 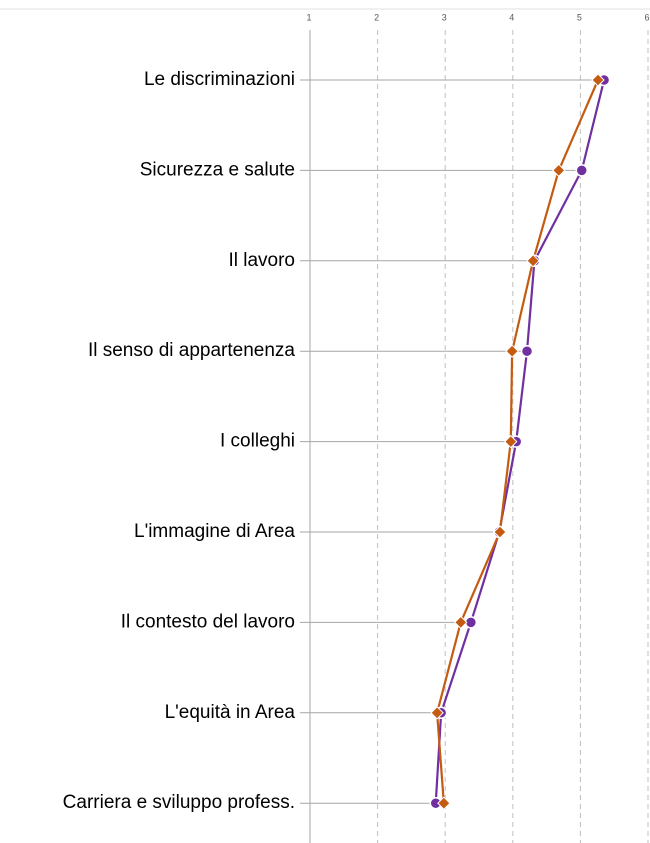 What do you see at coordinates (579, 17) in the screenshot?
I see `x-tick-label: 5` at bounding box center [579, 17].